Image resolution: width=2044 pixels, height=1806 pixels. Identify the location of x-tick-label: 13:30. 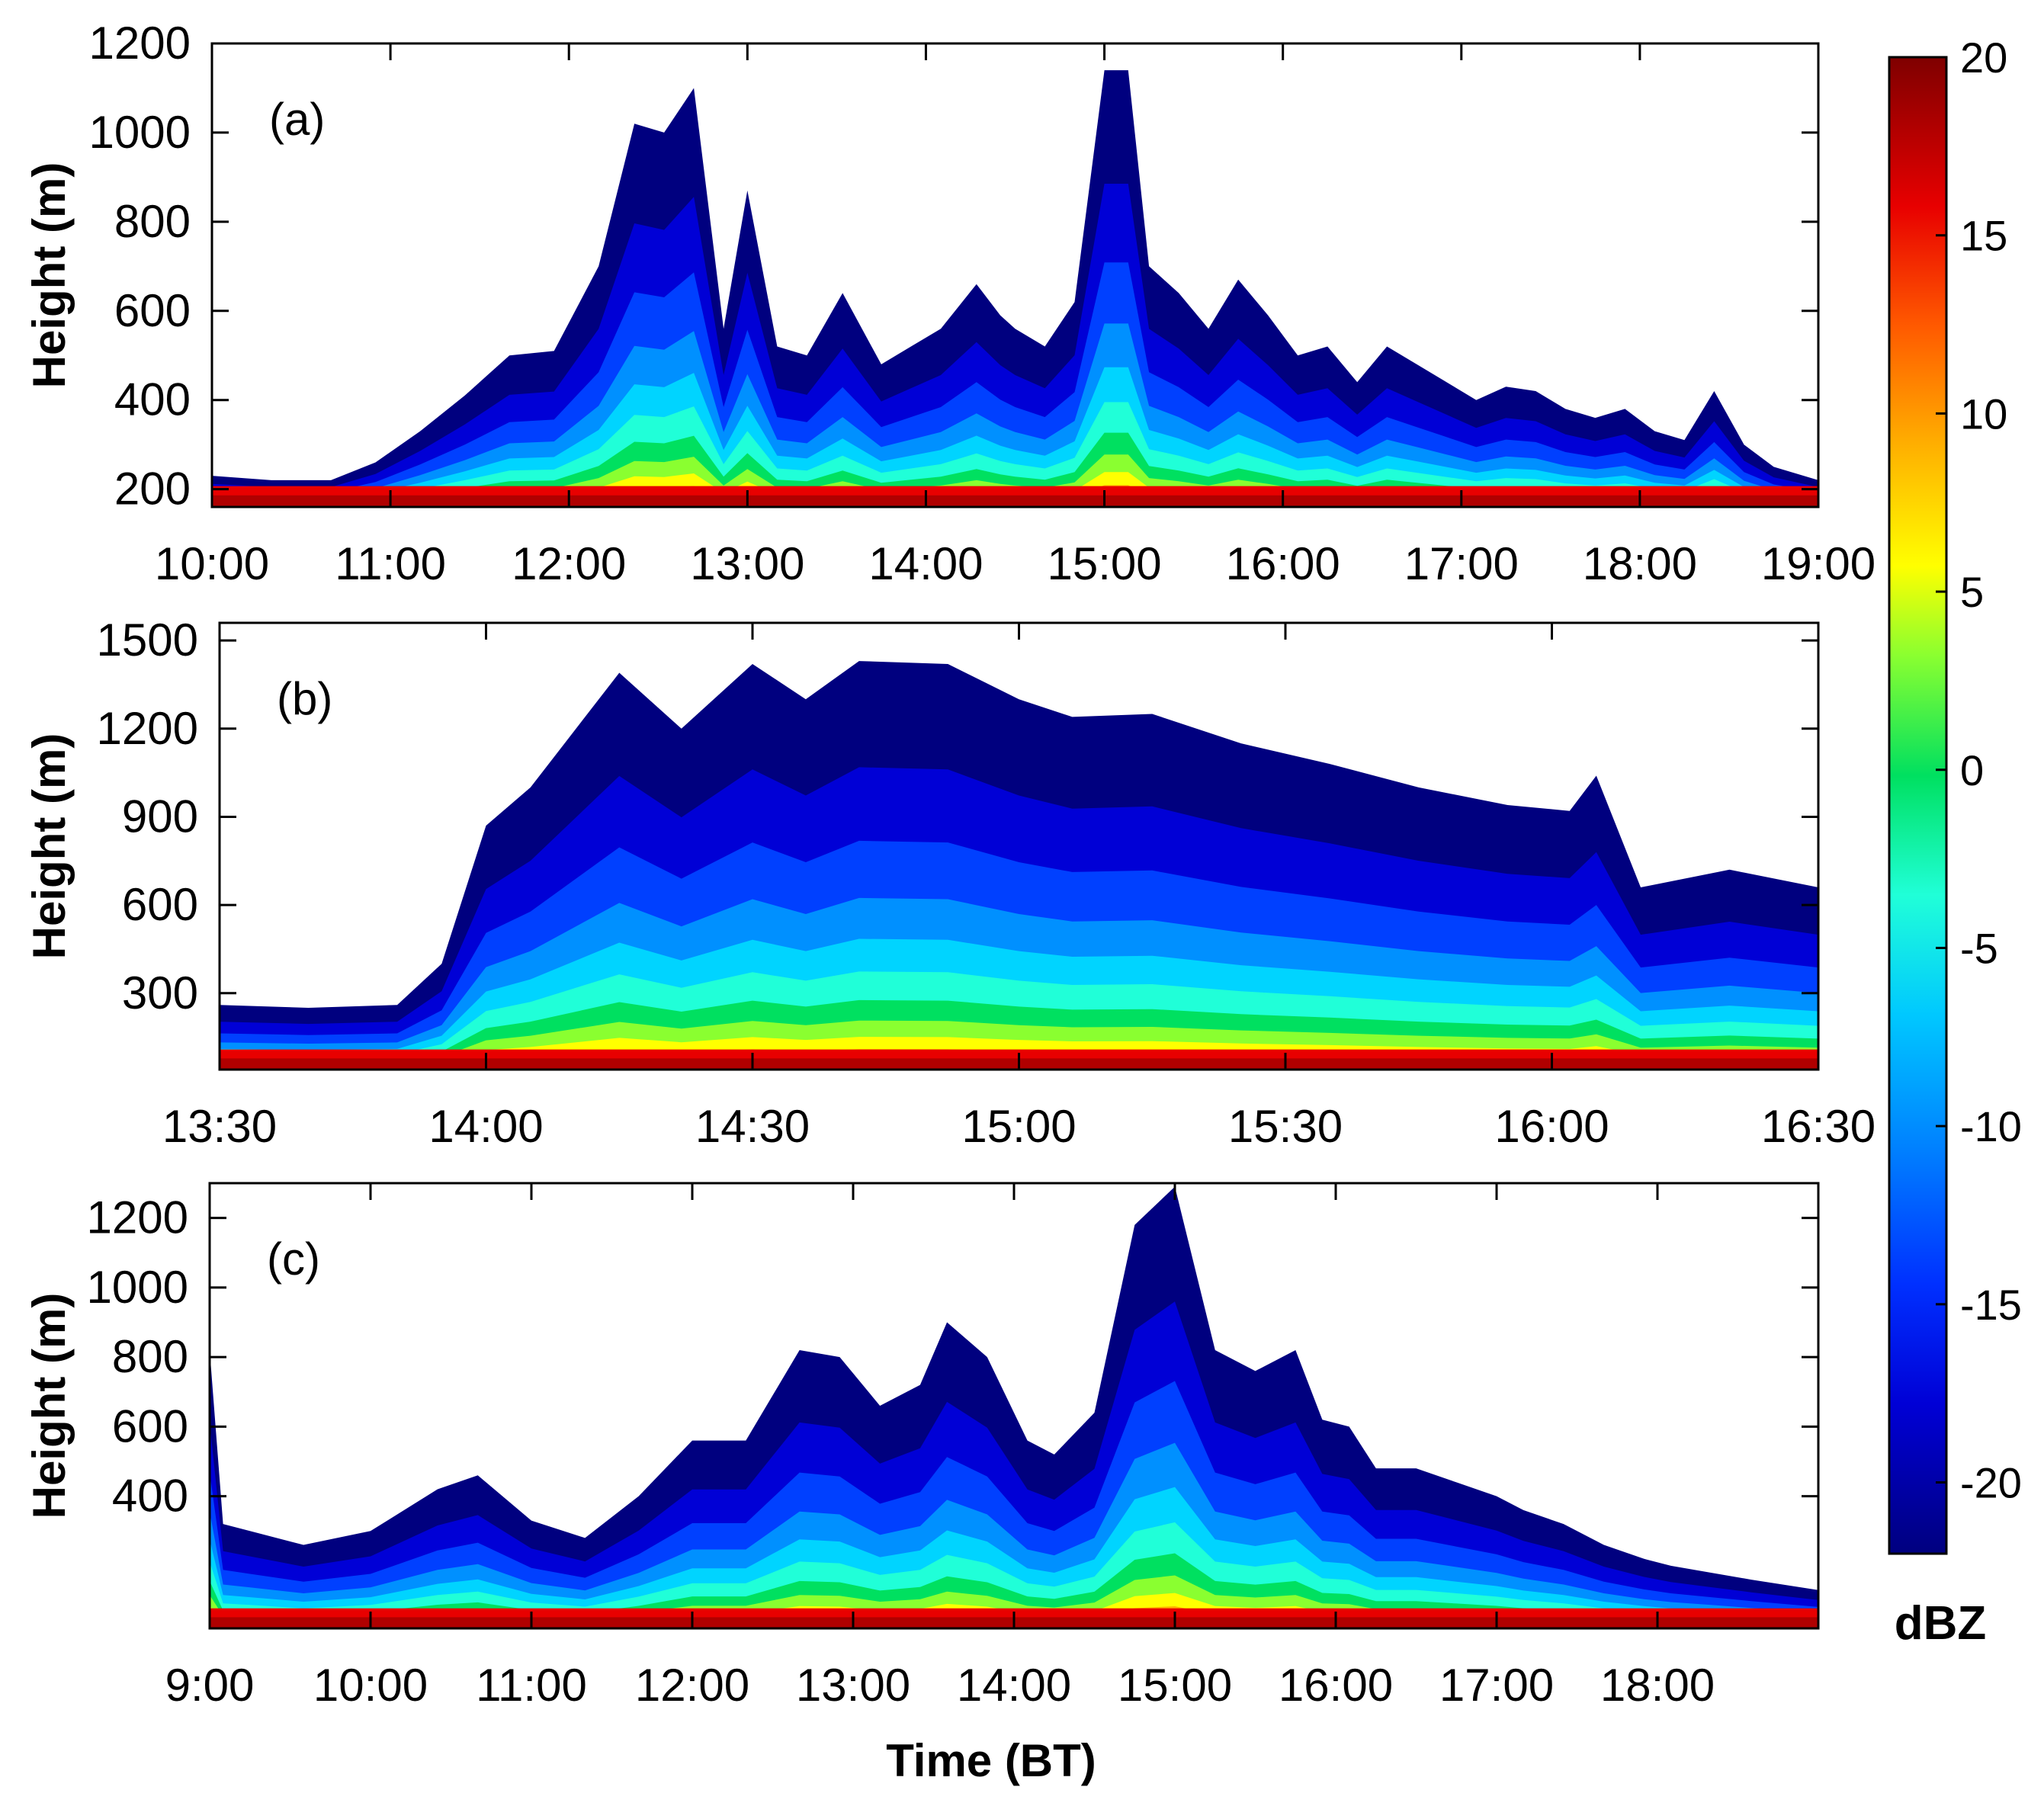
(220, 1126).